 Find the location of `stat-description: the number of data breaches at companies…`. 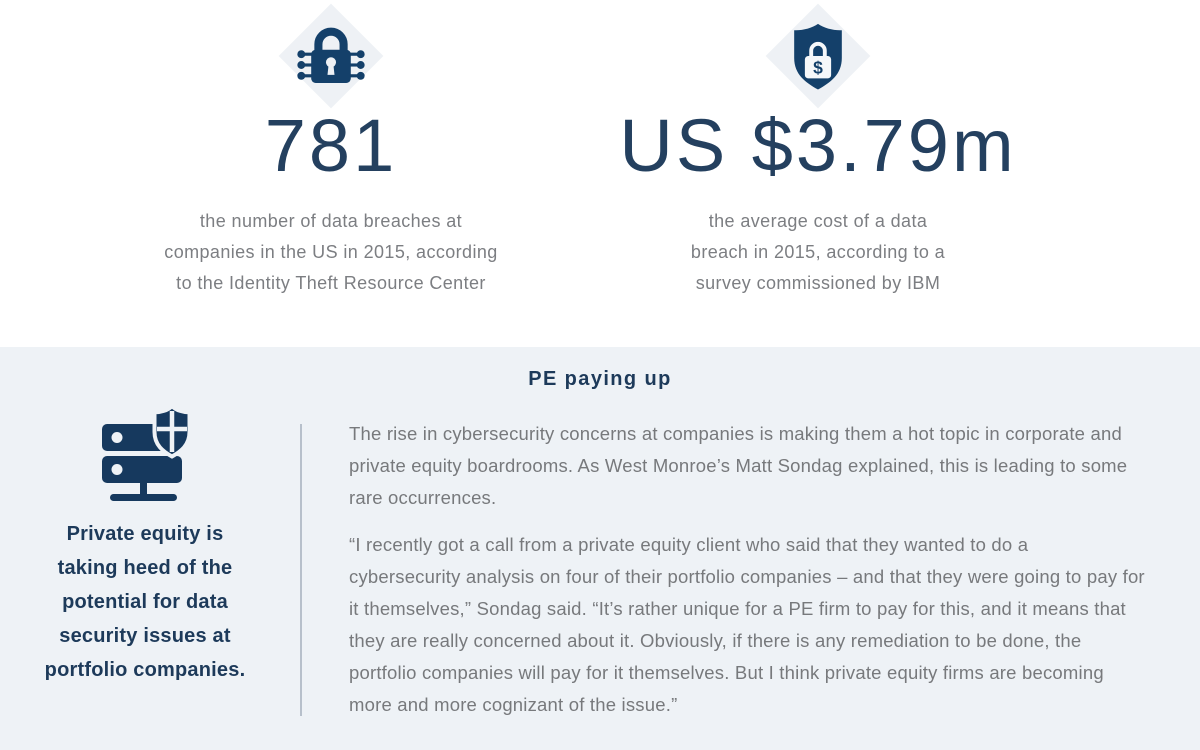

stat-description: the number of data breaches at companies… is located at coordinates (331, 252).